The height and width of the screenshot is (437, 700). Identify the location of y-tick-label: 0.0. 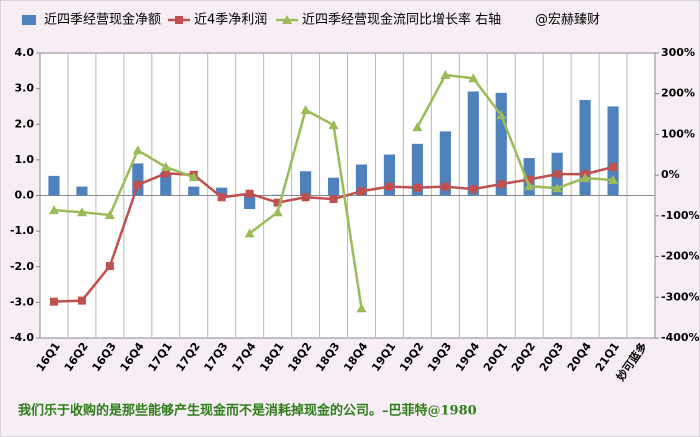
(25, 195).